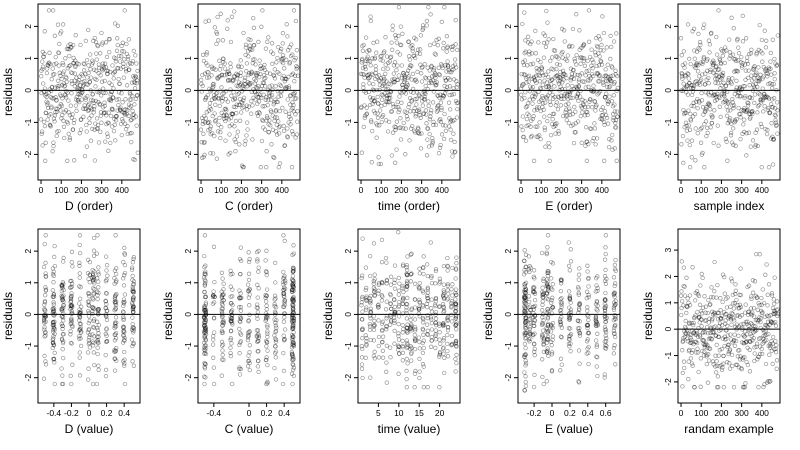  Describe the element at coordinates (107, 413) in the screenshot. I see `x-tick-label: 0.2` at that location.